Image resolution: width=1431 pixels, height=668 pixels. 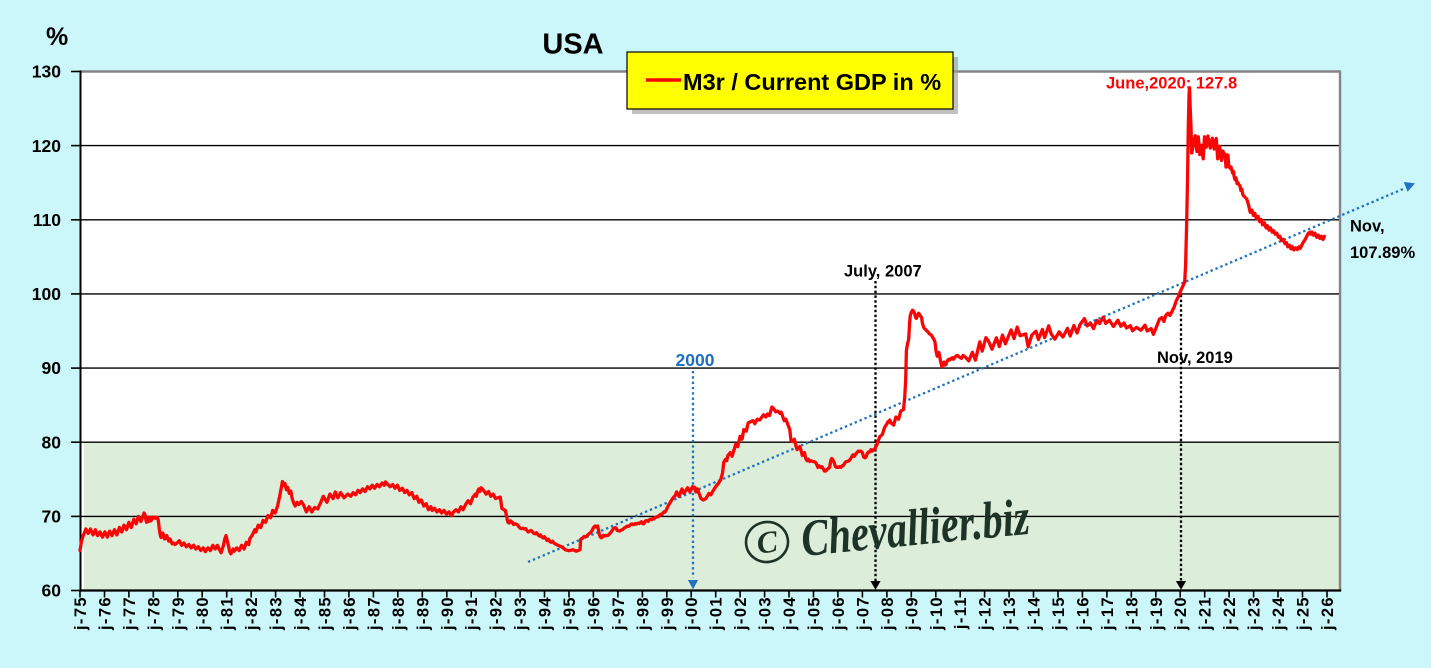 What do you see at coordinates (448, 613) in the screenshot?
I see `svg-text: j-90` at bounding box center [448, 613].